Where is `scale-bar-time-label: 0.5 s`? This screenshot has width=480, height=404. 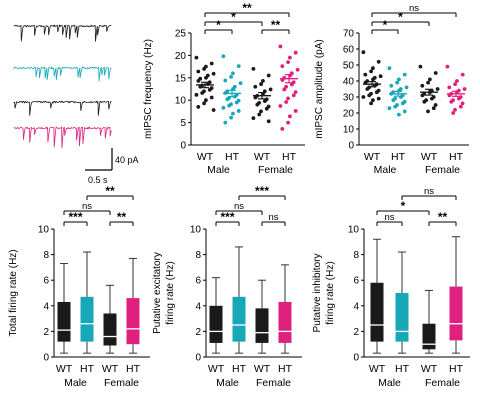 scale-bar-time-label: 0.5 s is located at coordinates (98, 180).